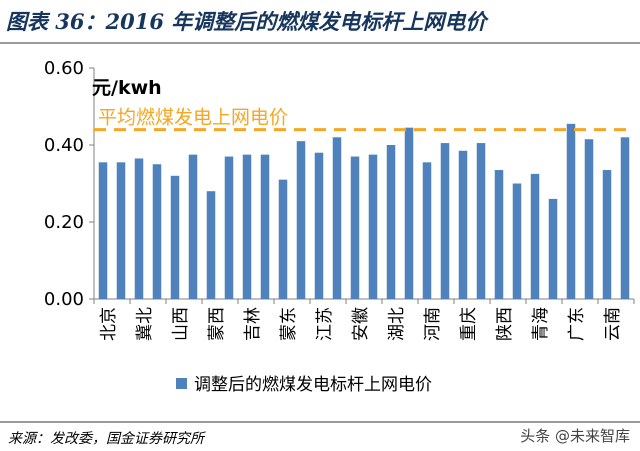 This screenshot has height=451, width=640. Describe the element at coordinates (469, 324) in the screenshot. I see `x-tick-label: 重庆` at that location.